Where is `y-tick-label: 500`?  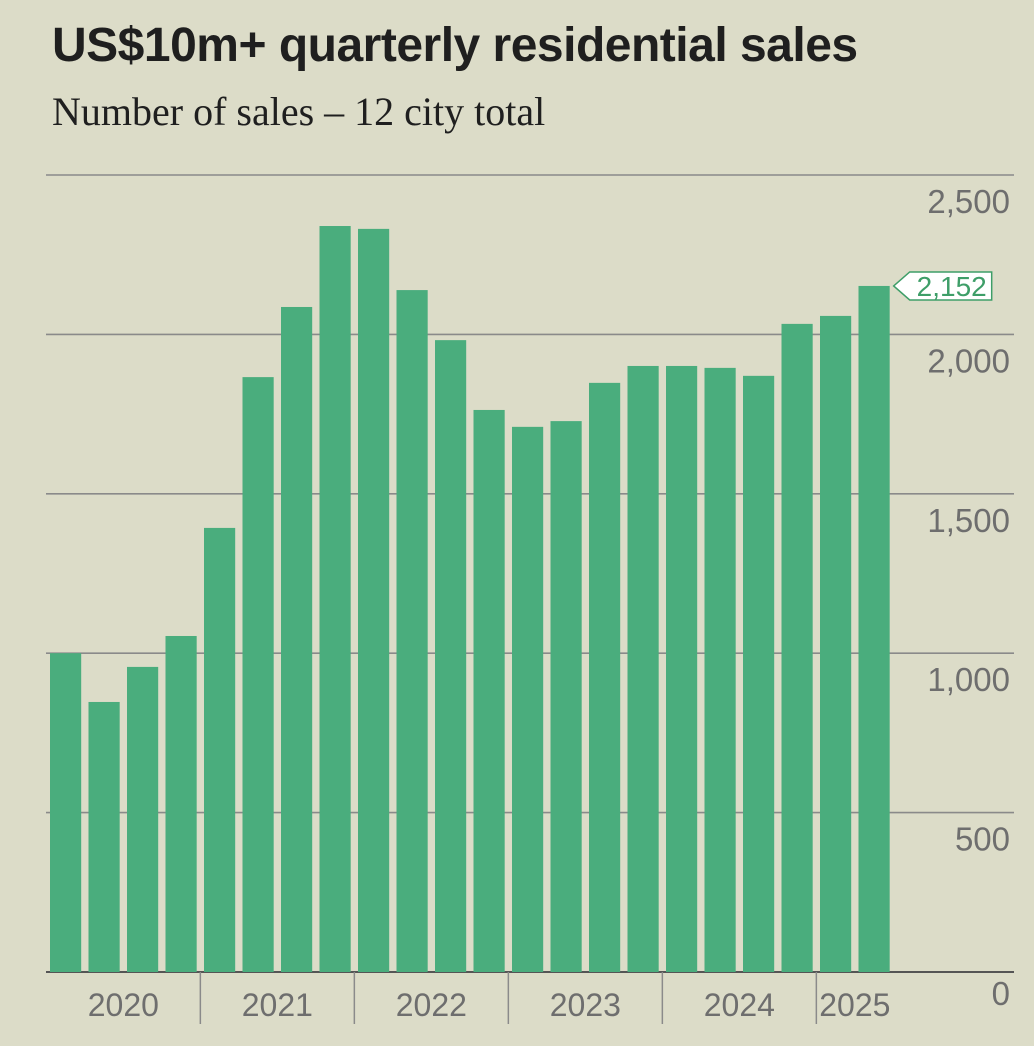
y-tick-label: 500 is located at coordinates (982, 839).